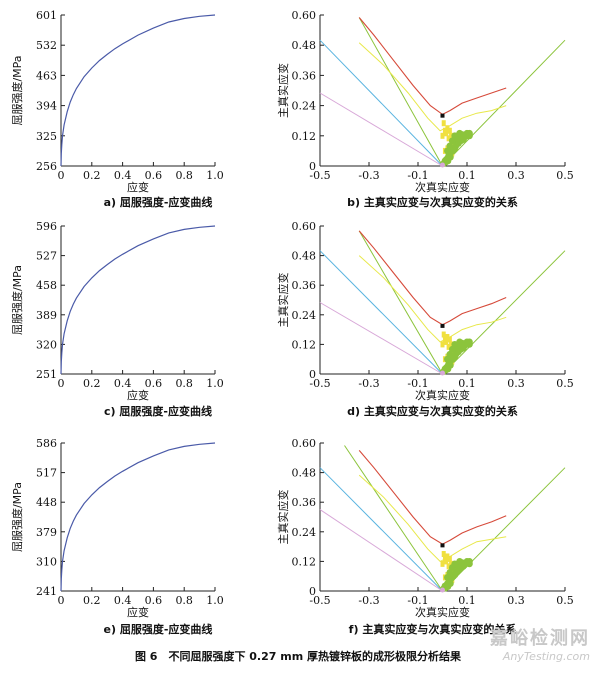  What do you see at coordinates (433, 629) in the screenshot?
I see `subfigure-caption-f: f) 主真实应变与次真实应变的关系` at bounding box center [433, 629].